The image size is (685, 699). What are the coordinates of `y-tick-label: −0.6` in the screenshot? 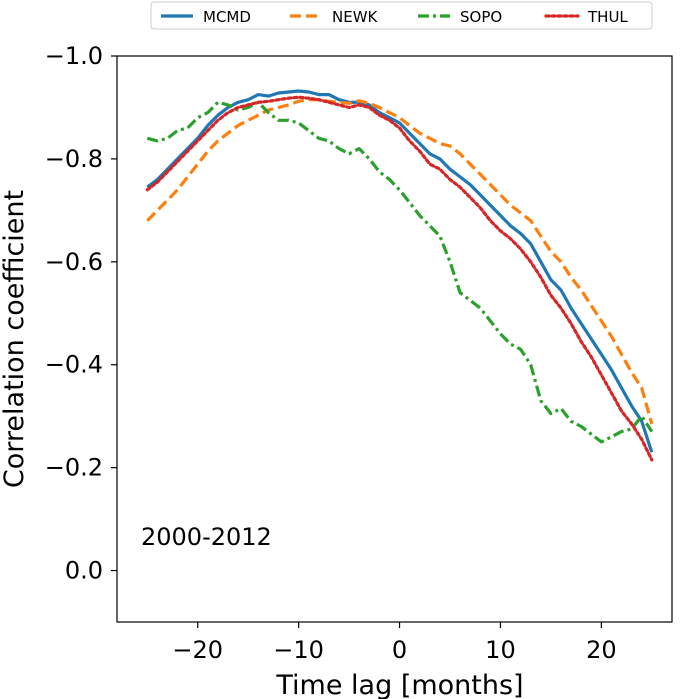 It's located at (74, 262).